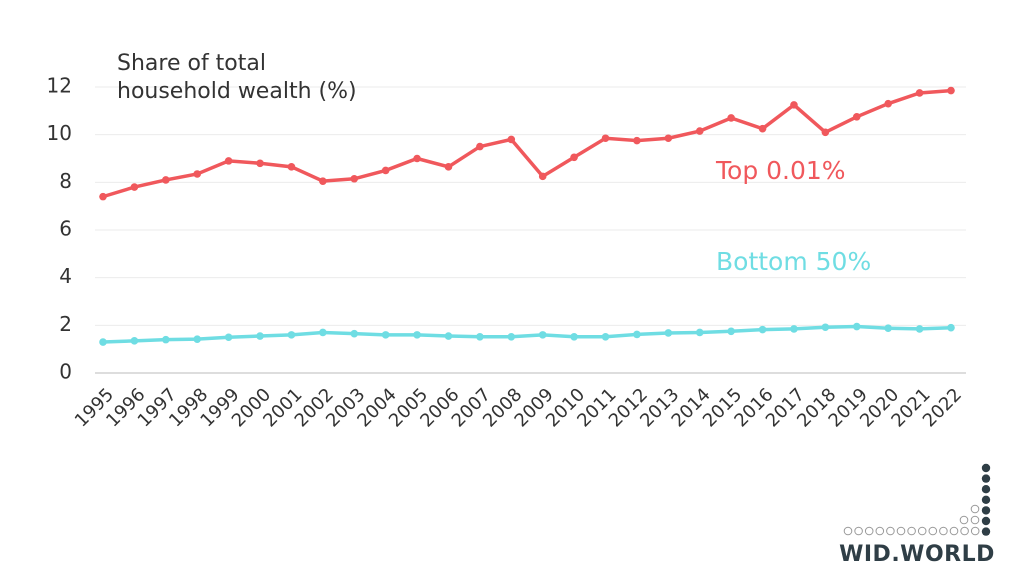 The width and height of the screenshot is (1024, 576). Describe the element at coordinates (65, 324) in the screenshot. I see `y-tick-label: 2` at that location.